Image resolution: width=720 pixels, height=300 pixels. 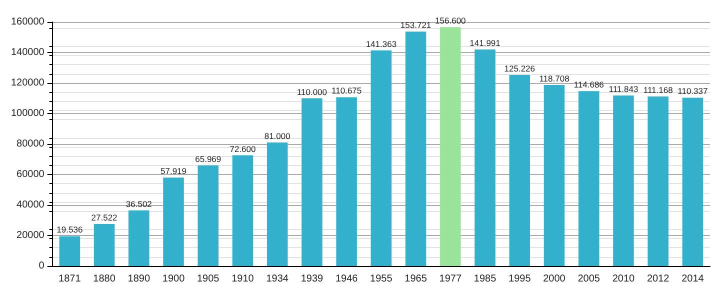 I want to click on data-label: 153.721, so click(x=416, y=25).